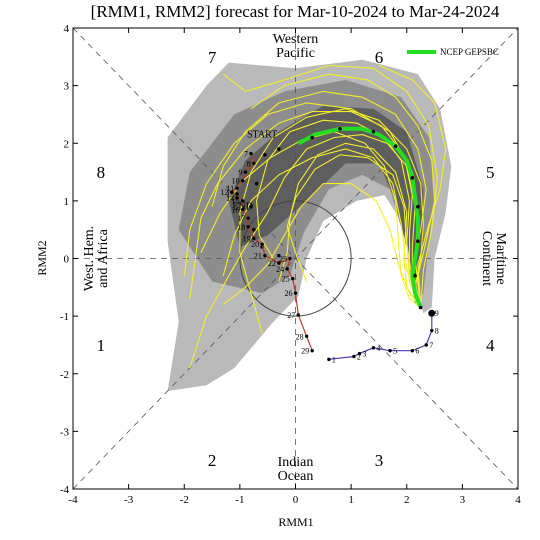 The height and width of the screenshot is (540, 540). I want to click on observed-mar-label-25: 25, so click(286, 279).